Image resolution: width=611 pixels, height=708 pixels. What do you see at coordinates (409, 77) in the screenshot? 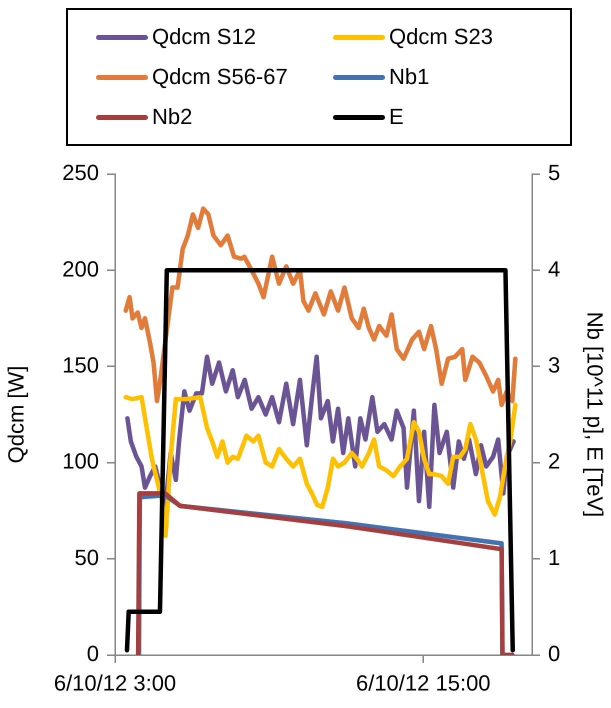
I see `legend-label: Nb1` at bounding box center [409, 77].